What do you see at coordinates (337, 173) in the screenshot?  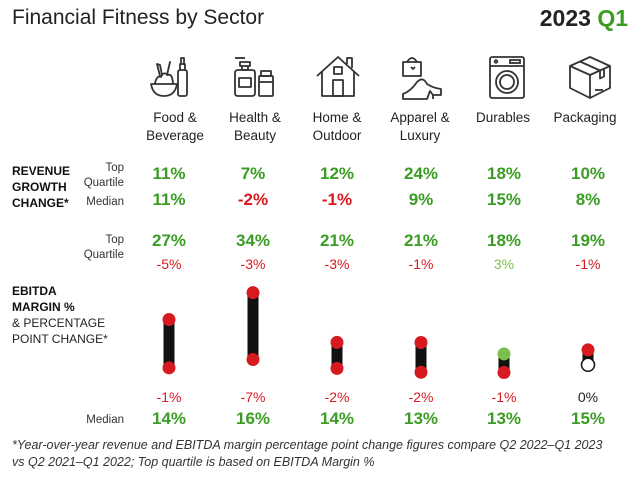 I see `value-cell: 12%` at bounding box center [337, 173].